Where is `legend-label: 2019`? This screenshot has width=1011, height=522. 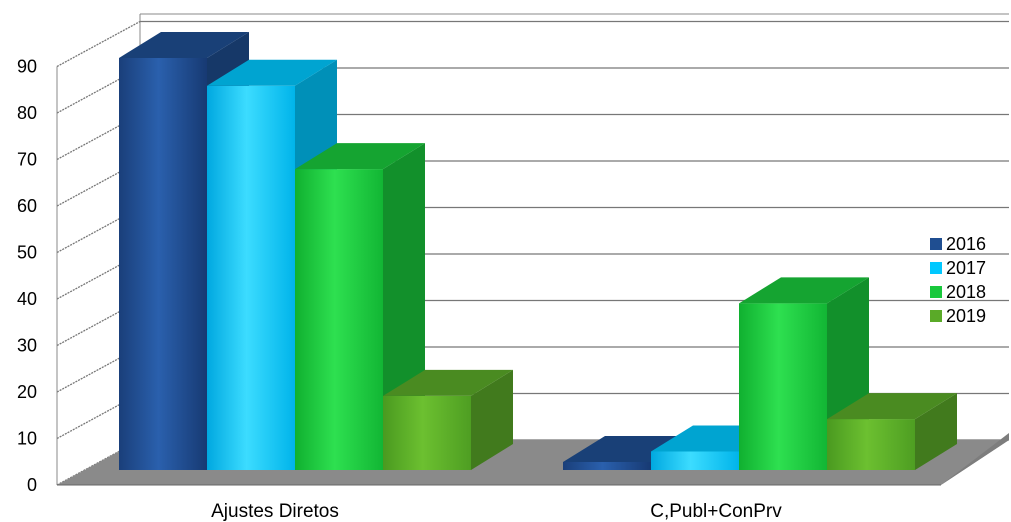
legend-label: 2019 is located at coordinates (966, 316).